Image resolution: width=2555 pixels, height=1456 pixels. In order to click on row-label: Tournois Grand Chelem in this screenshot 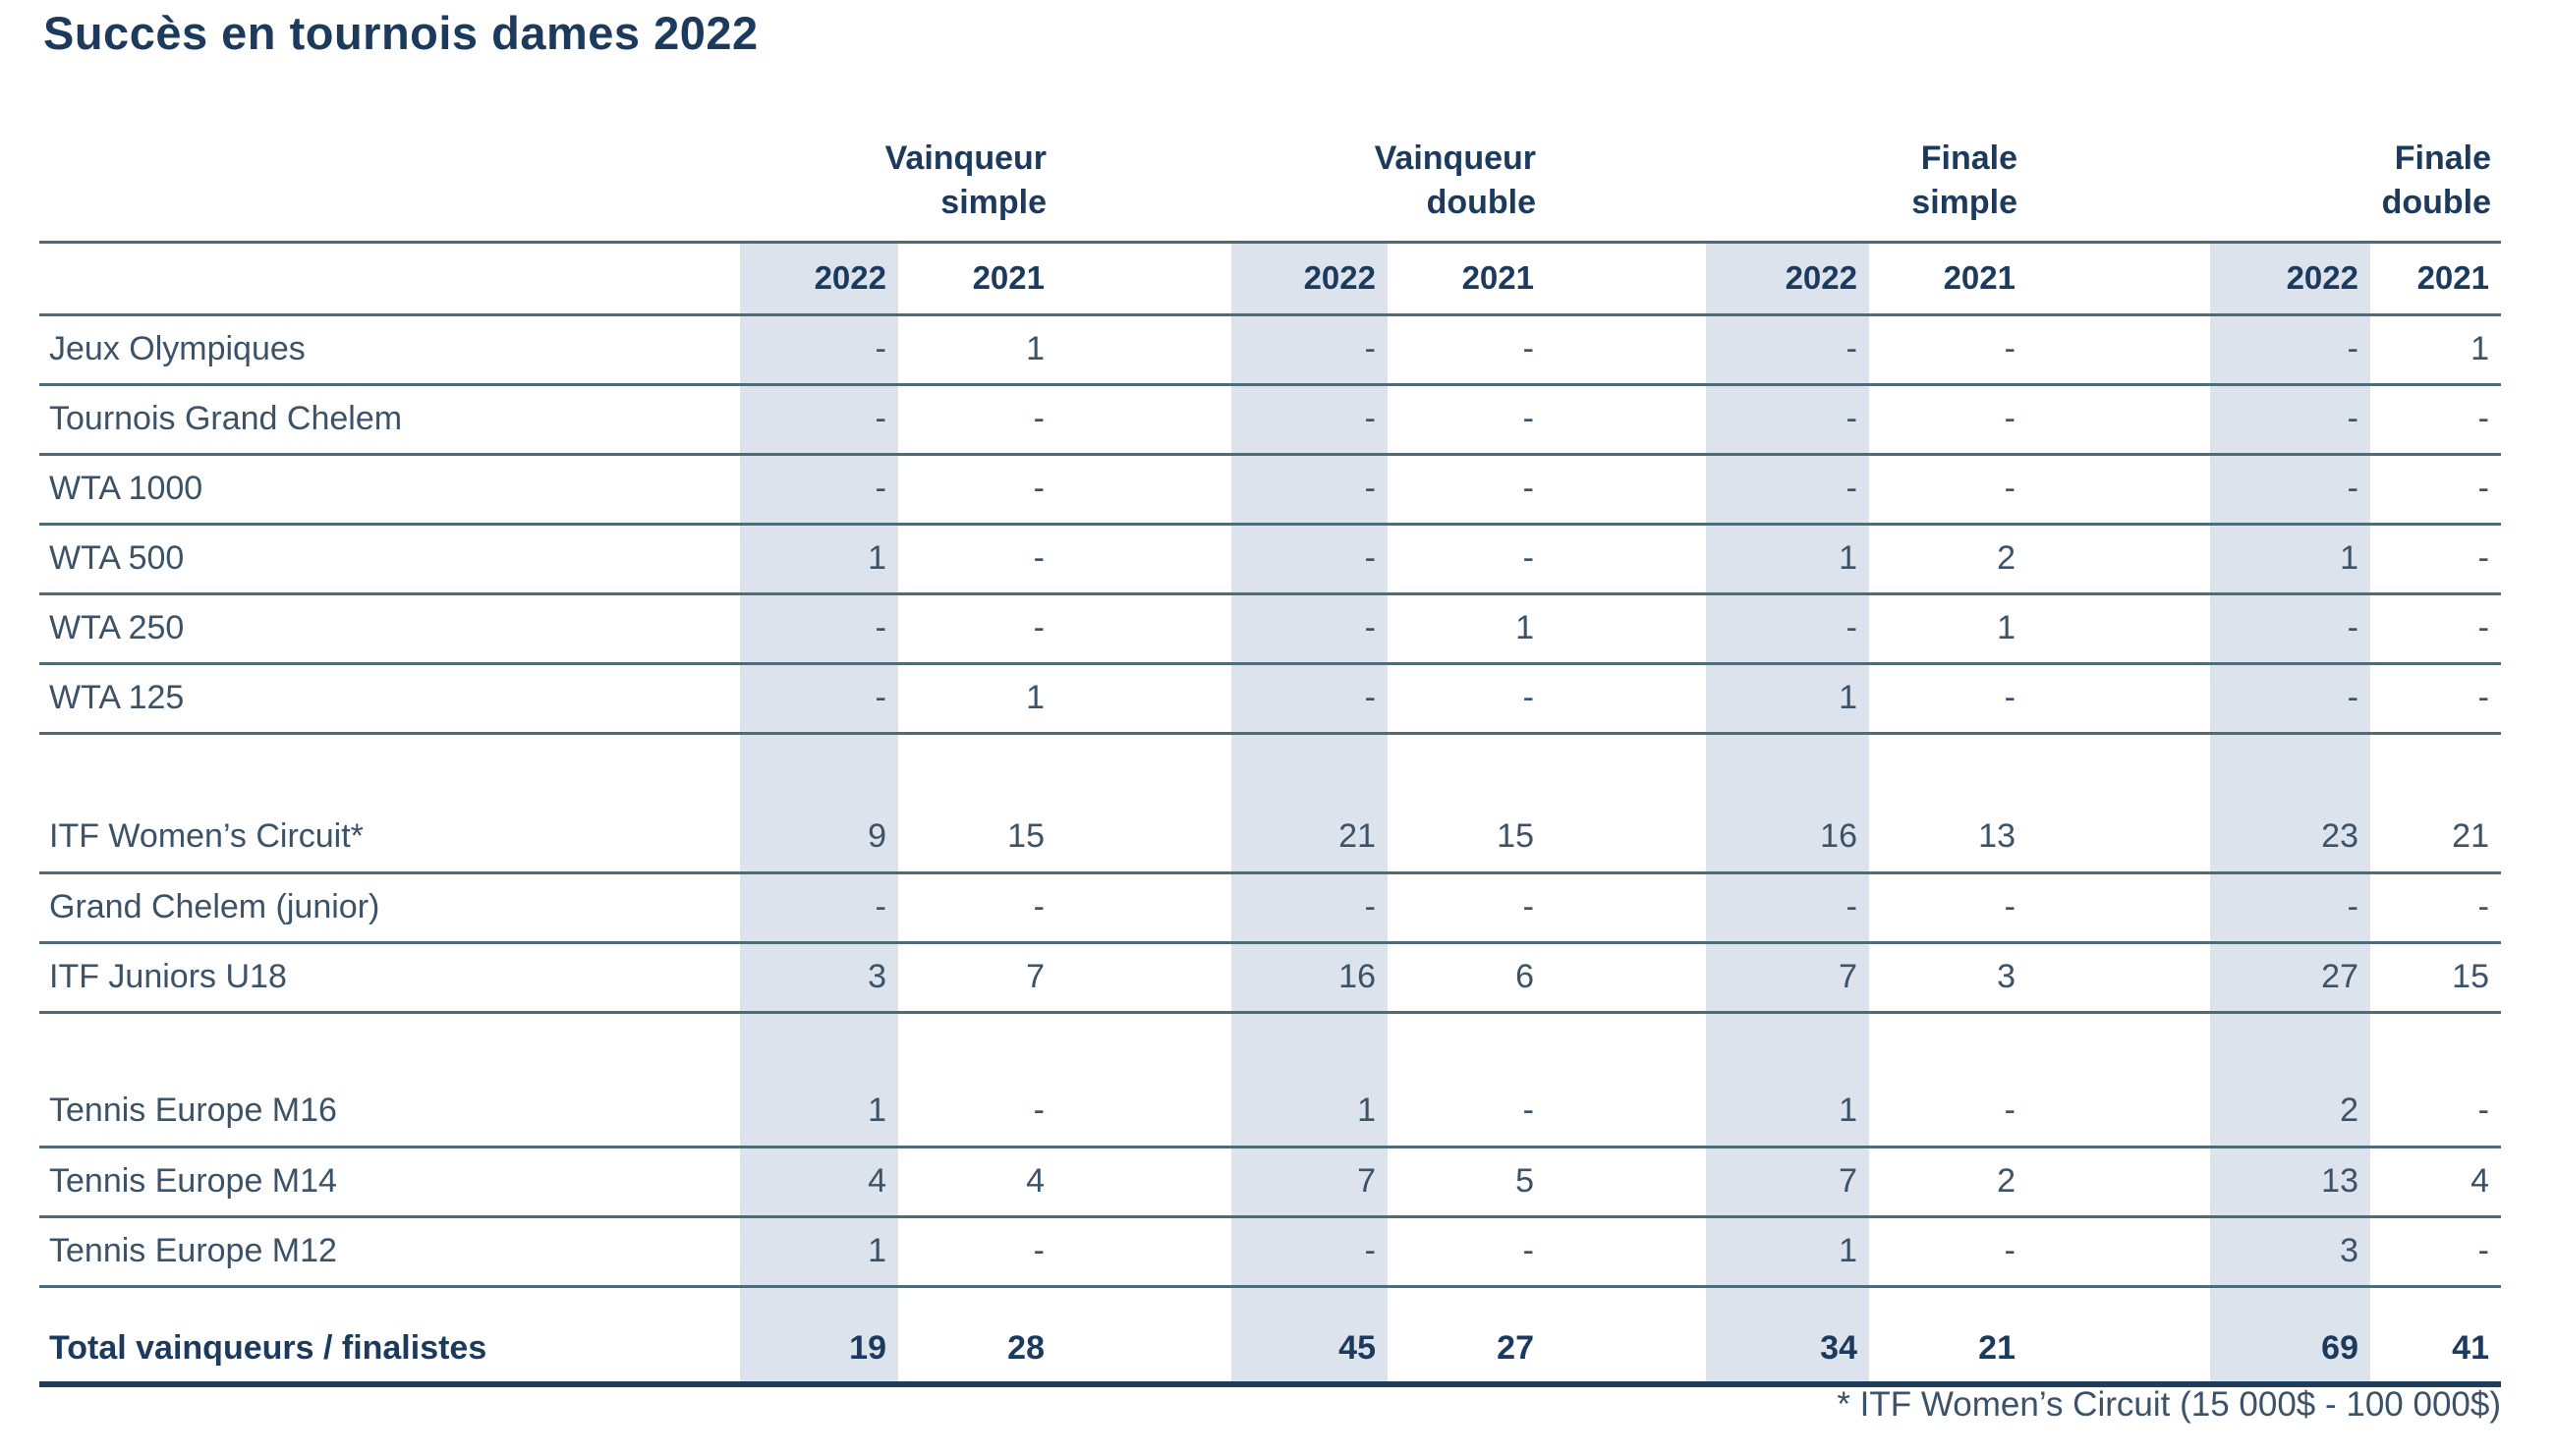, I will do `click(389, 420)`.